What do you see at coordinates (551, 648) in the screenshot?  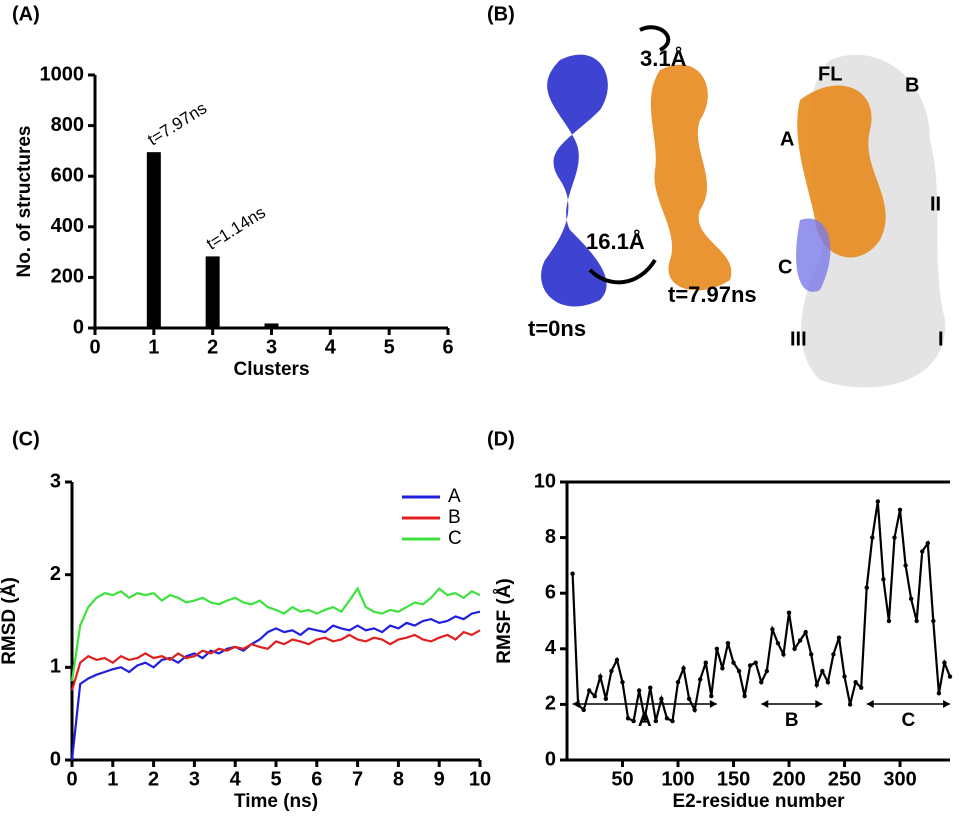 I see `y-tick-label: 4` at bounding box center [551, 648].